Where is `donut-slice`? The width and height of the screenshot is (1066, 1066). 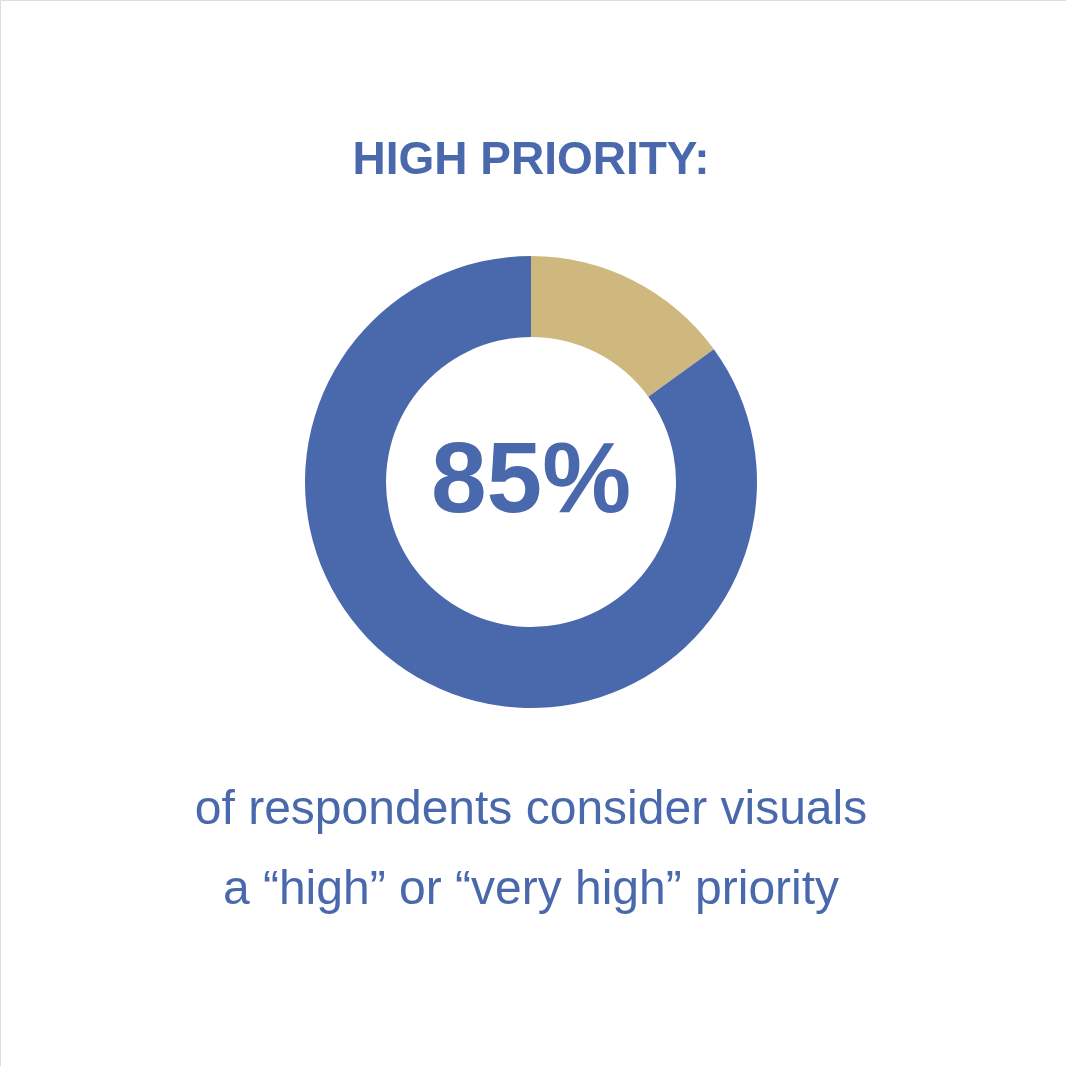 donut-slice is located at coordinates (622, 326).